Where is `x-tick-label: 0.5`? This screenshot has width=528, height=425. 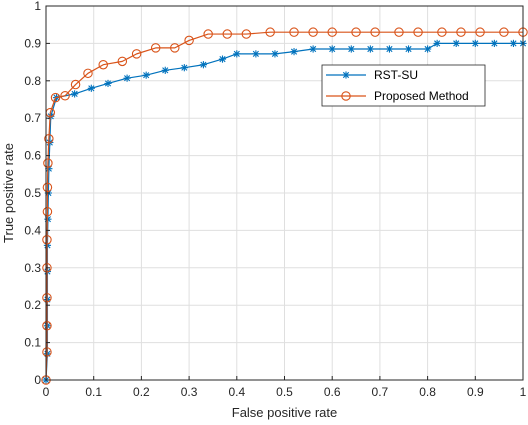
x-tick-label: 0.5 is located at coordinates (284, 392).